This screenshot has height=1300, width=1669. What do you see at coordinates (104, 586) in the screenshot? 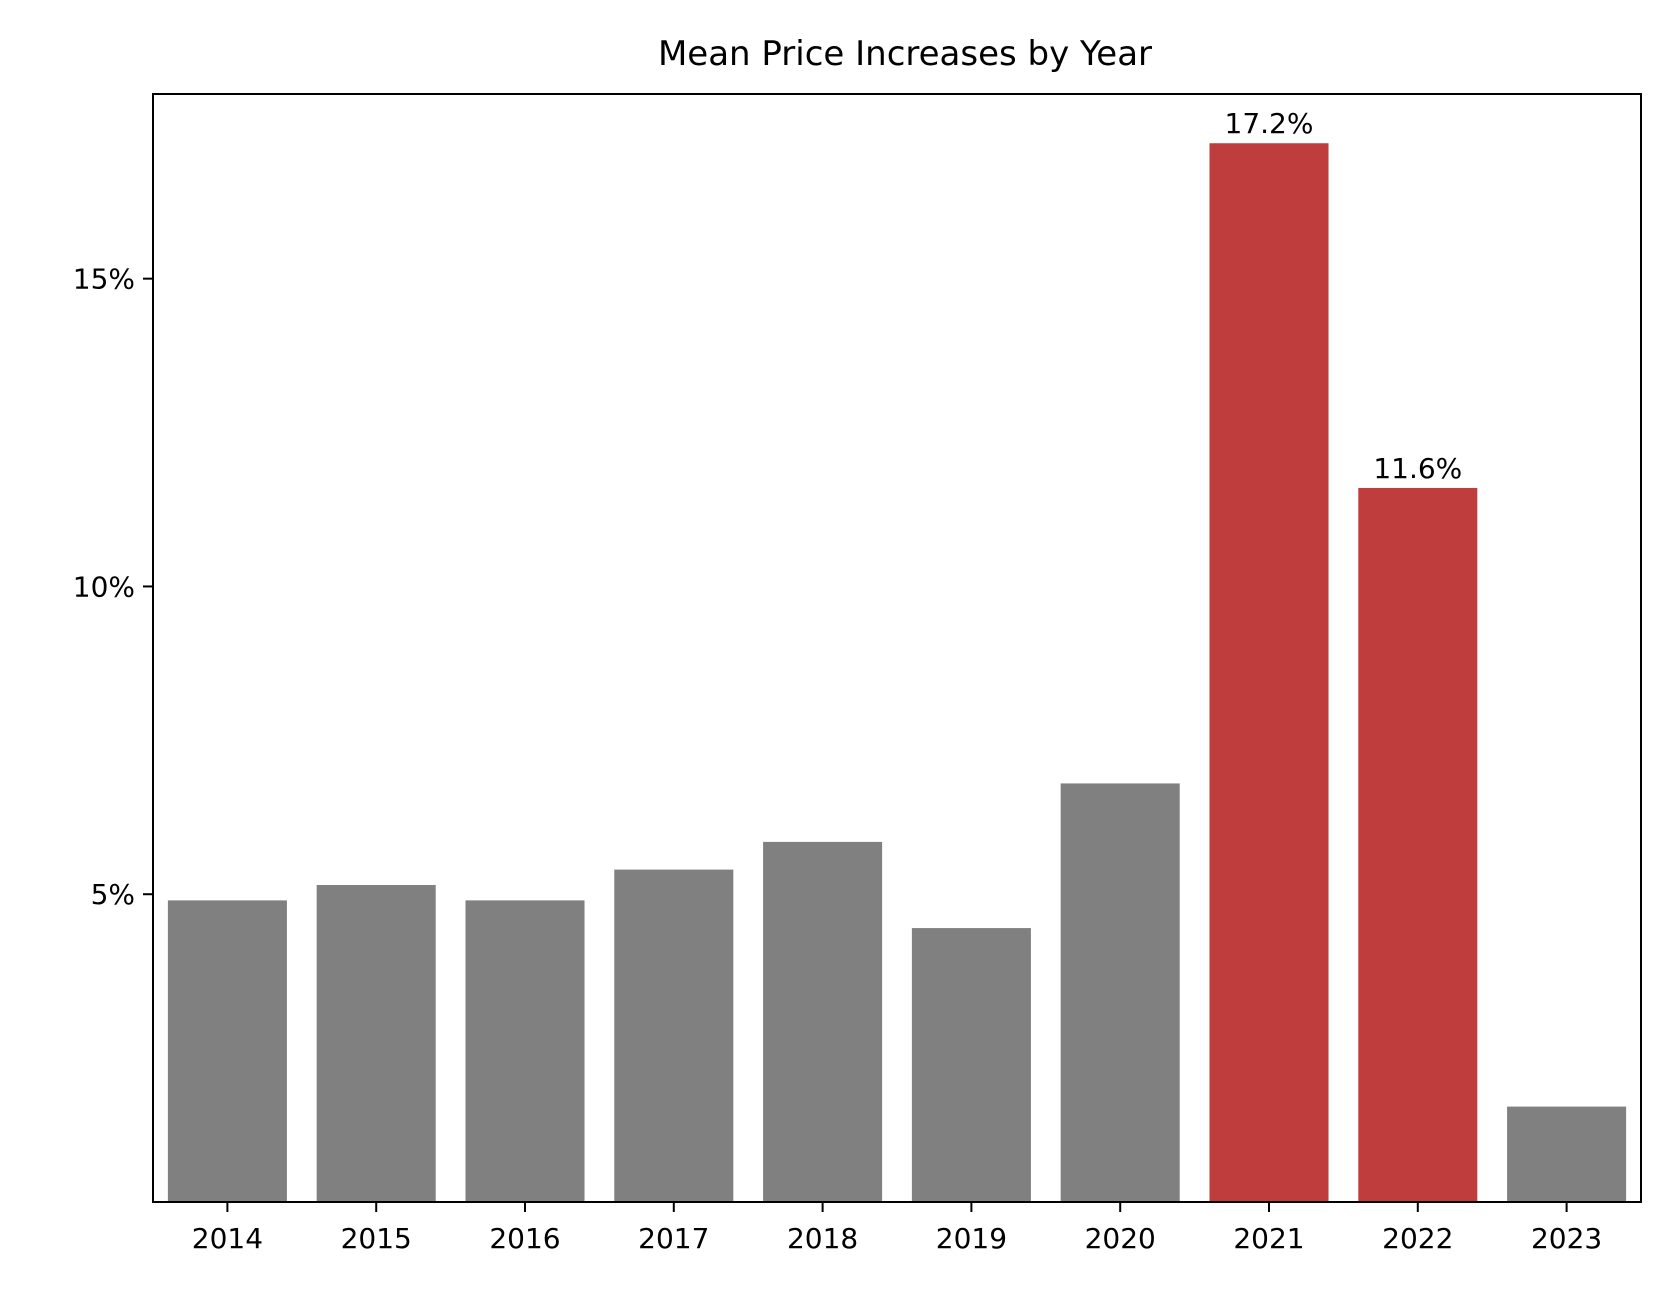
I see `y-tick-label-10: 10%` at bounding box center [104, 586].